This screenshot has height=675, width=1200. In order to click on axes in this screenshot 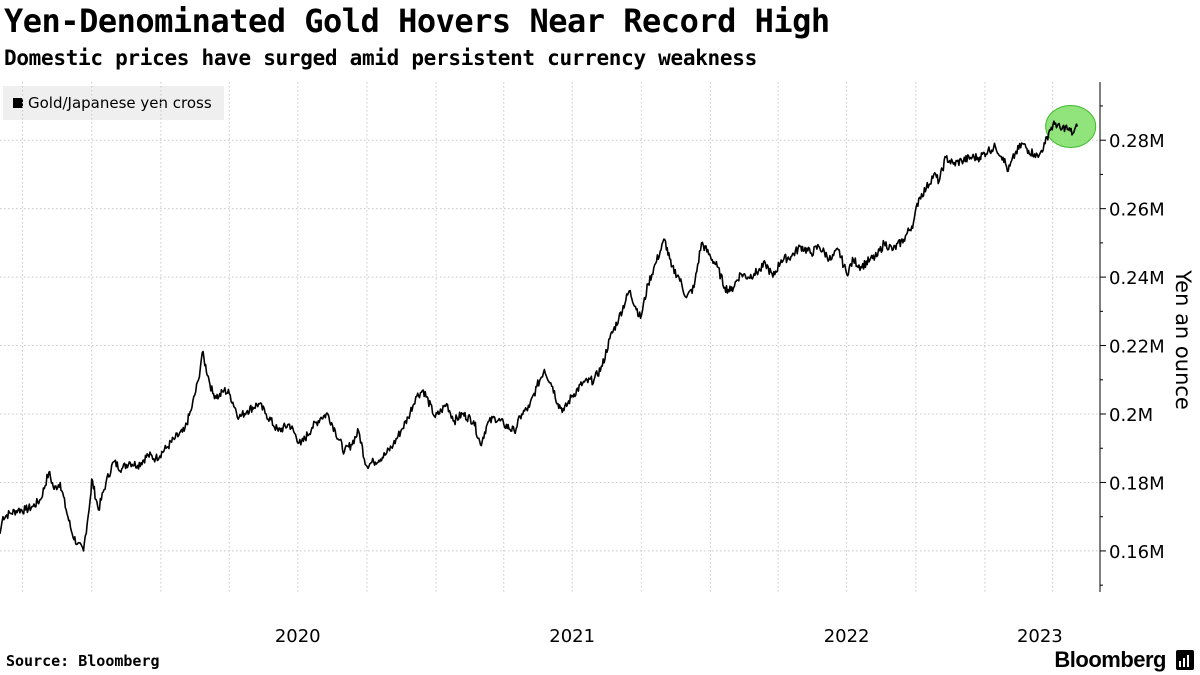, I will do `click(1102, 337)`.